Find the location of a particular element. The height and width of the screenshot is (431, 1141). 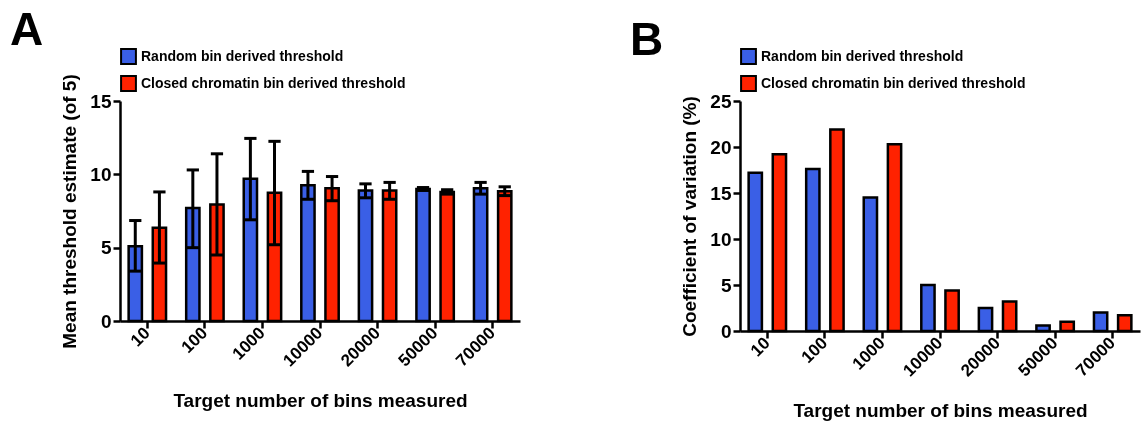

text: A is located at coordinates (27, 29).